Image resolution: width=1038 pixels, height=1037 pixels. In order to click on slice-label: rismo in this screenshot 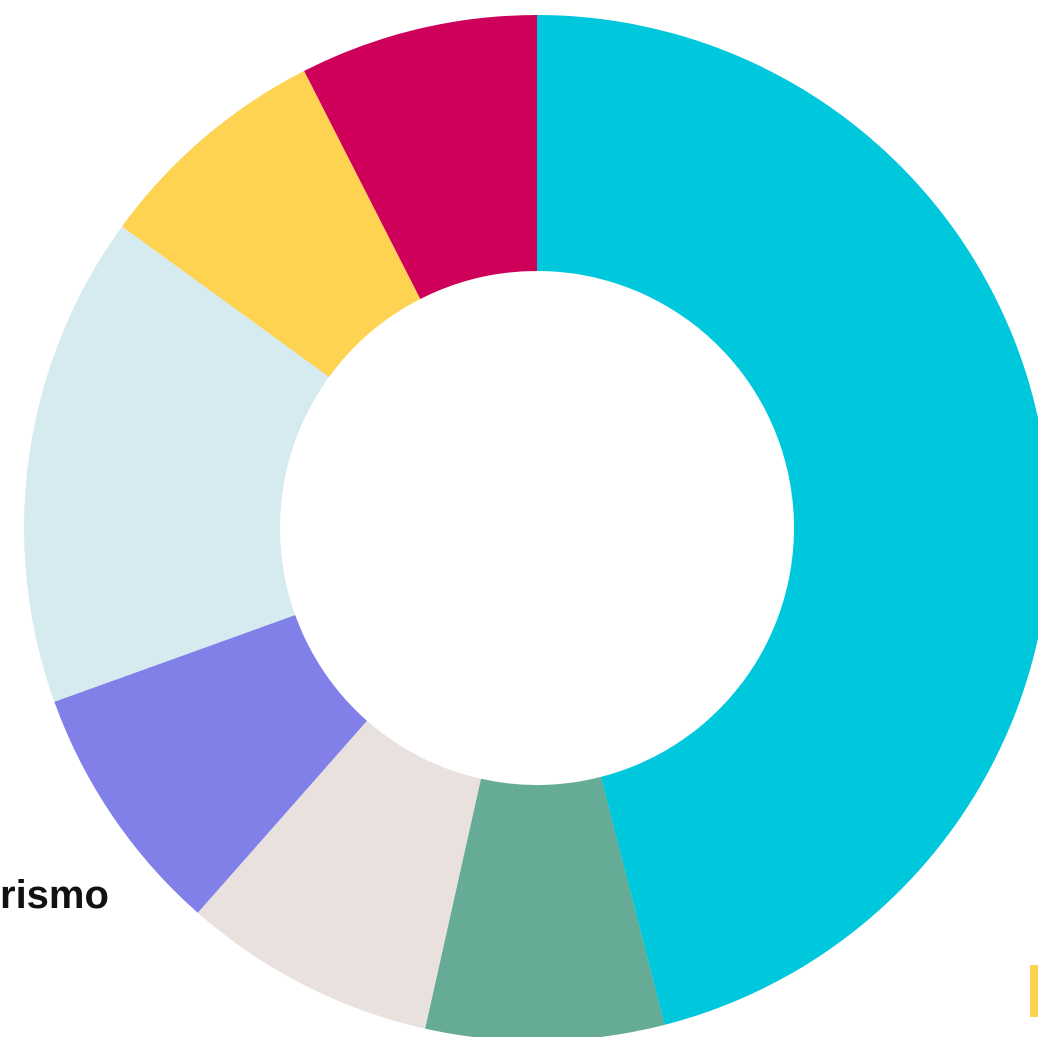, I will do `click(54, 895)`.